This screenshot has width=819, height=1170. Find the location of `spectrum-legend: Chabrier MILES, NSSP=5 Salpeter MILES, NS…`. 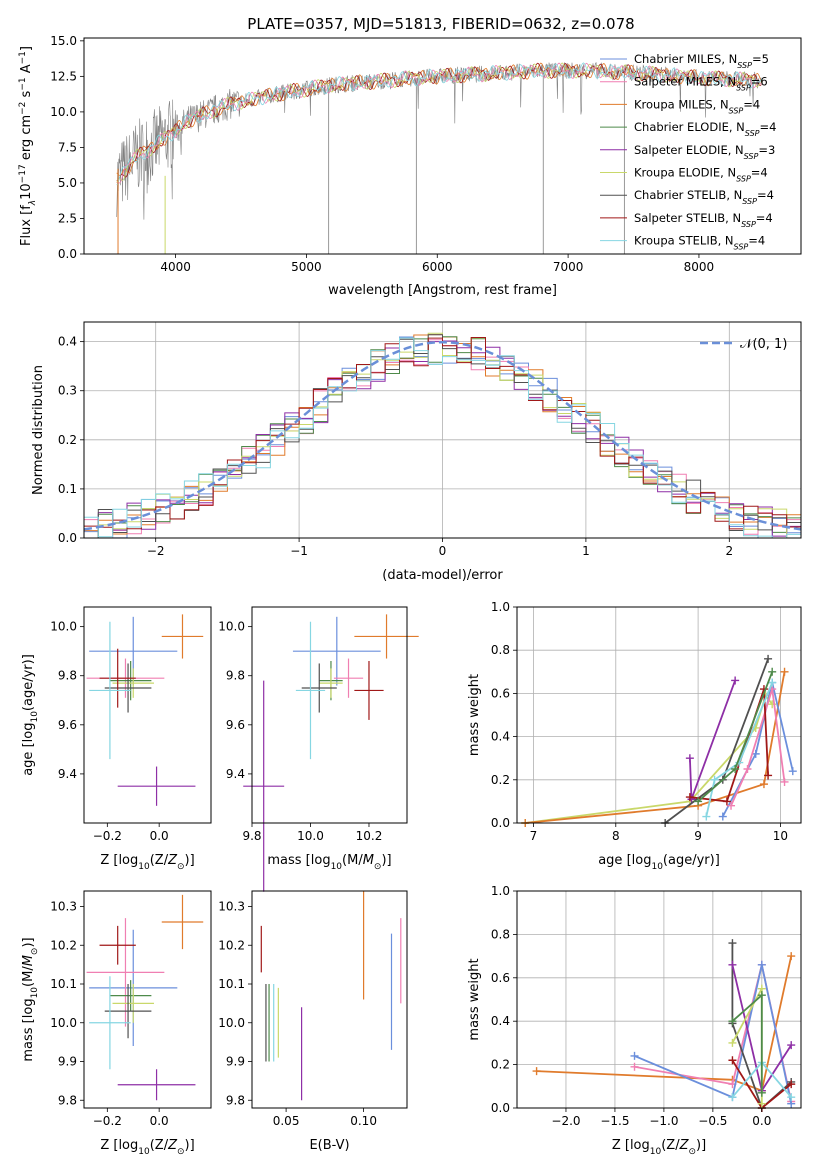

spectrum-legend: Chabrier MILES, NSSP=5 Salpeter MILES, NS… is located at coordinates (688, 151).